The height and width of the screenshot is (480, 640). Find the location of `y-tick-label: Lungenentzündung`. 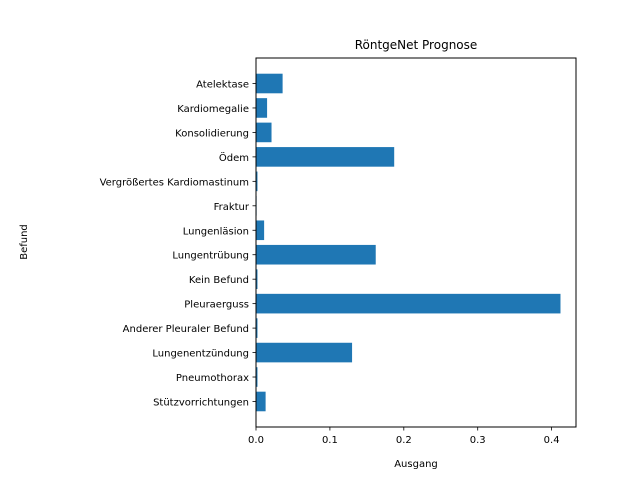

y-tick-label: Lungenentzündung is located at coordinates (200, 354).